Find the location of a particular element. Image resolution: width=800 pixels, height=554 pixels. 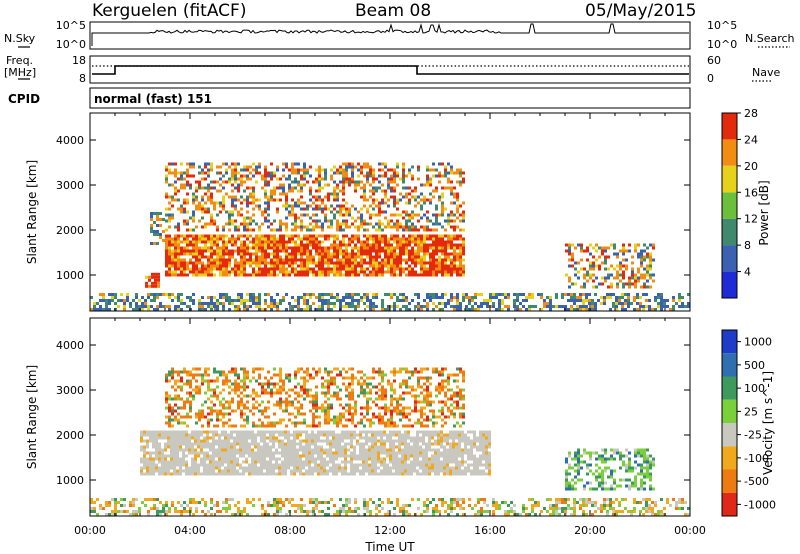

power-ytick-label: 1000 is located at coordinates (70, 275).